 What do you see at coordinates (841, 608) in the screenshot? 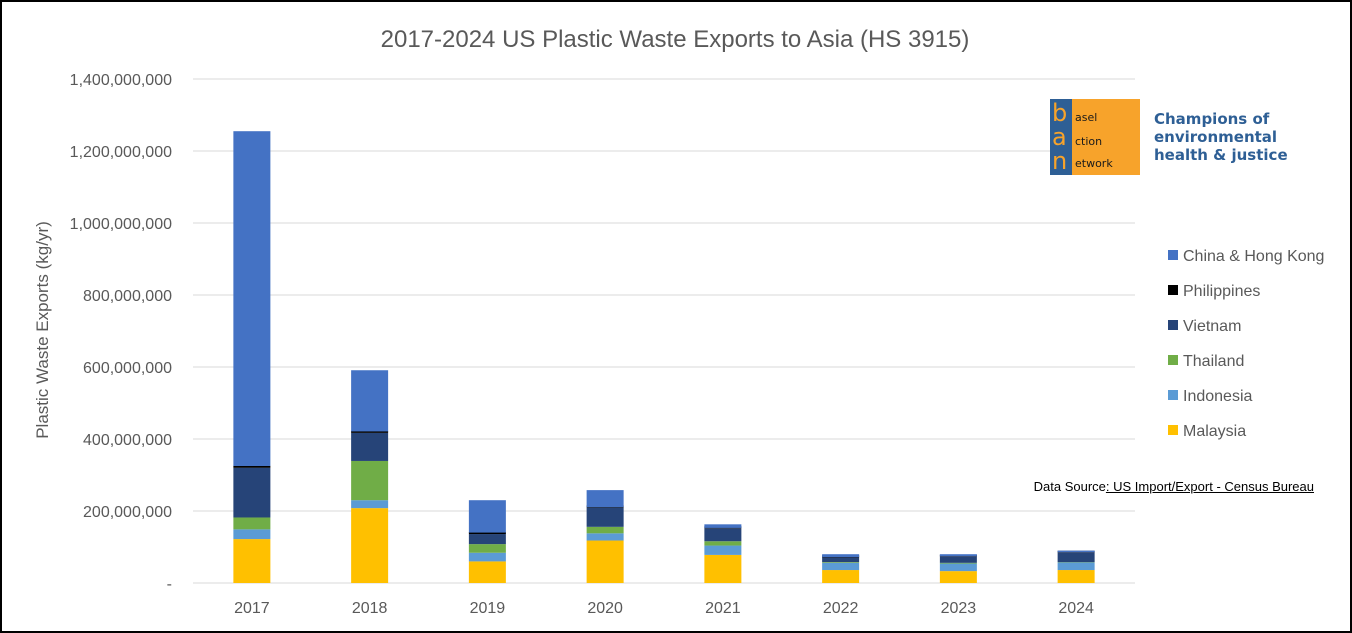
I see `x-tick-label: 2022` at bounding box center [841, 608].